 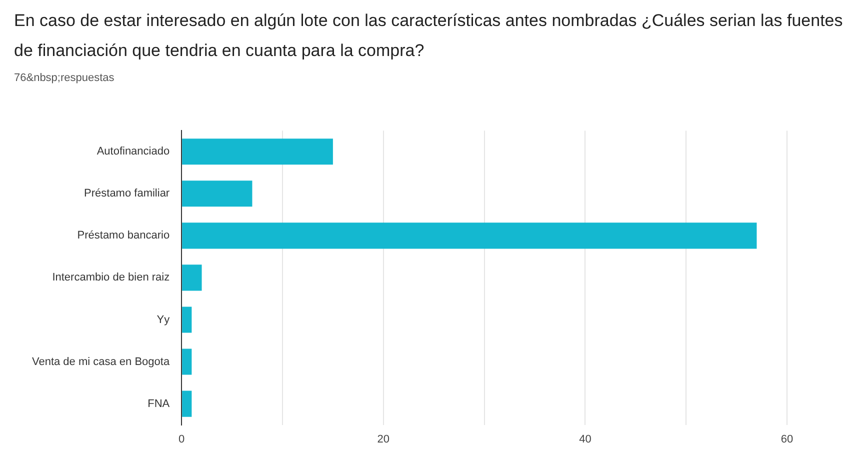 I want to click on y-tick-label: Autofinanciado, so click(x=133, y=152).